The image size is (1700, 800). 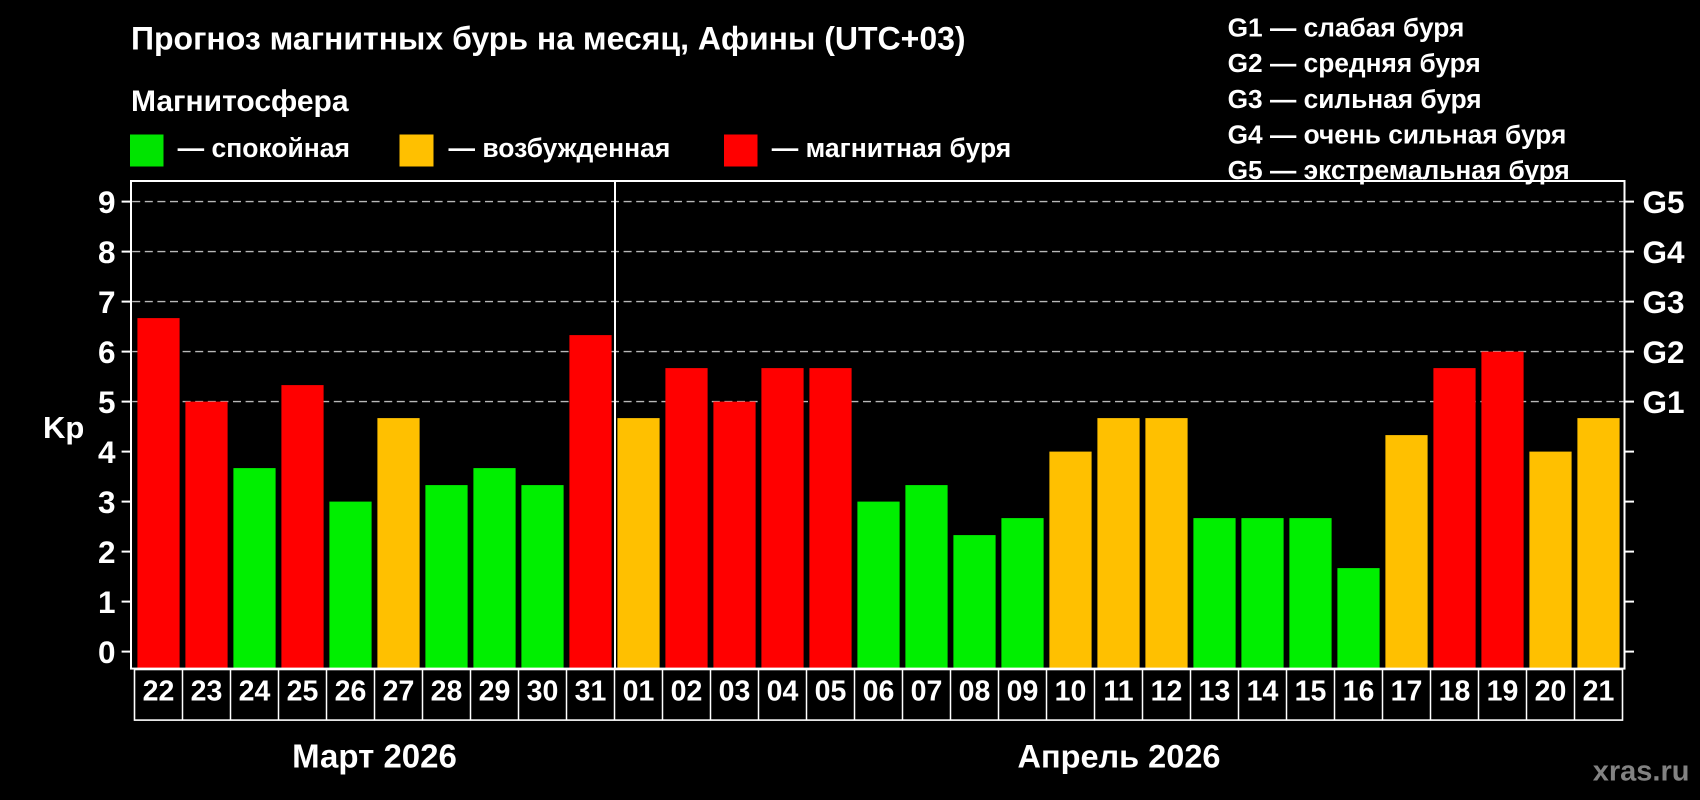 What do you see at coordinates (107, 302) in the screenshot?
I see `svg-text: 7` at bounding box center [107, 302].